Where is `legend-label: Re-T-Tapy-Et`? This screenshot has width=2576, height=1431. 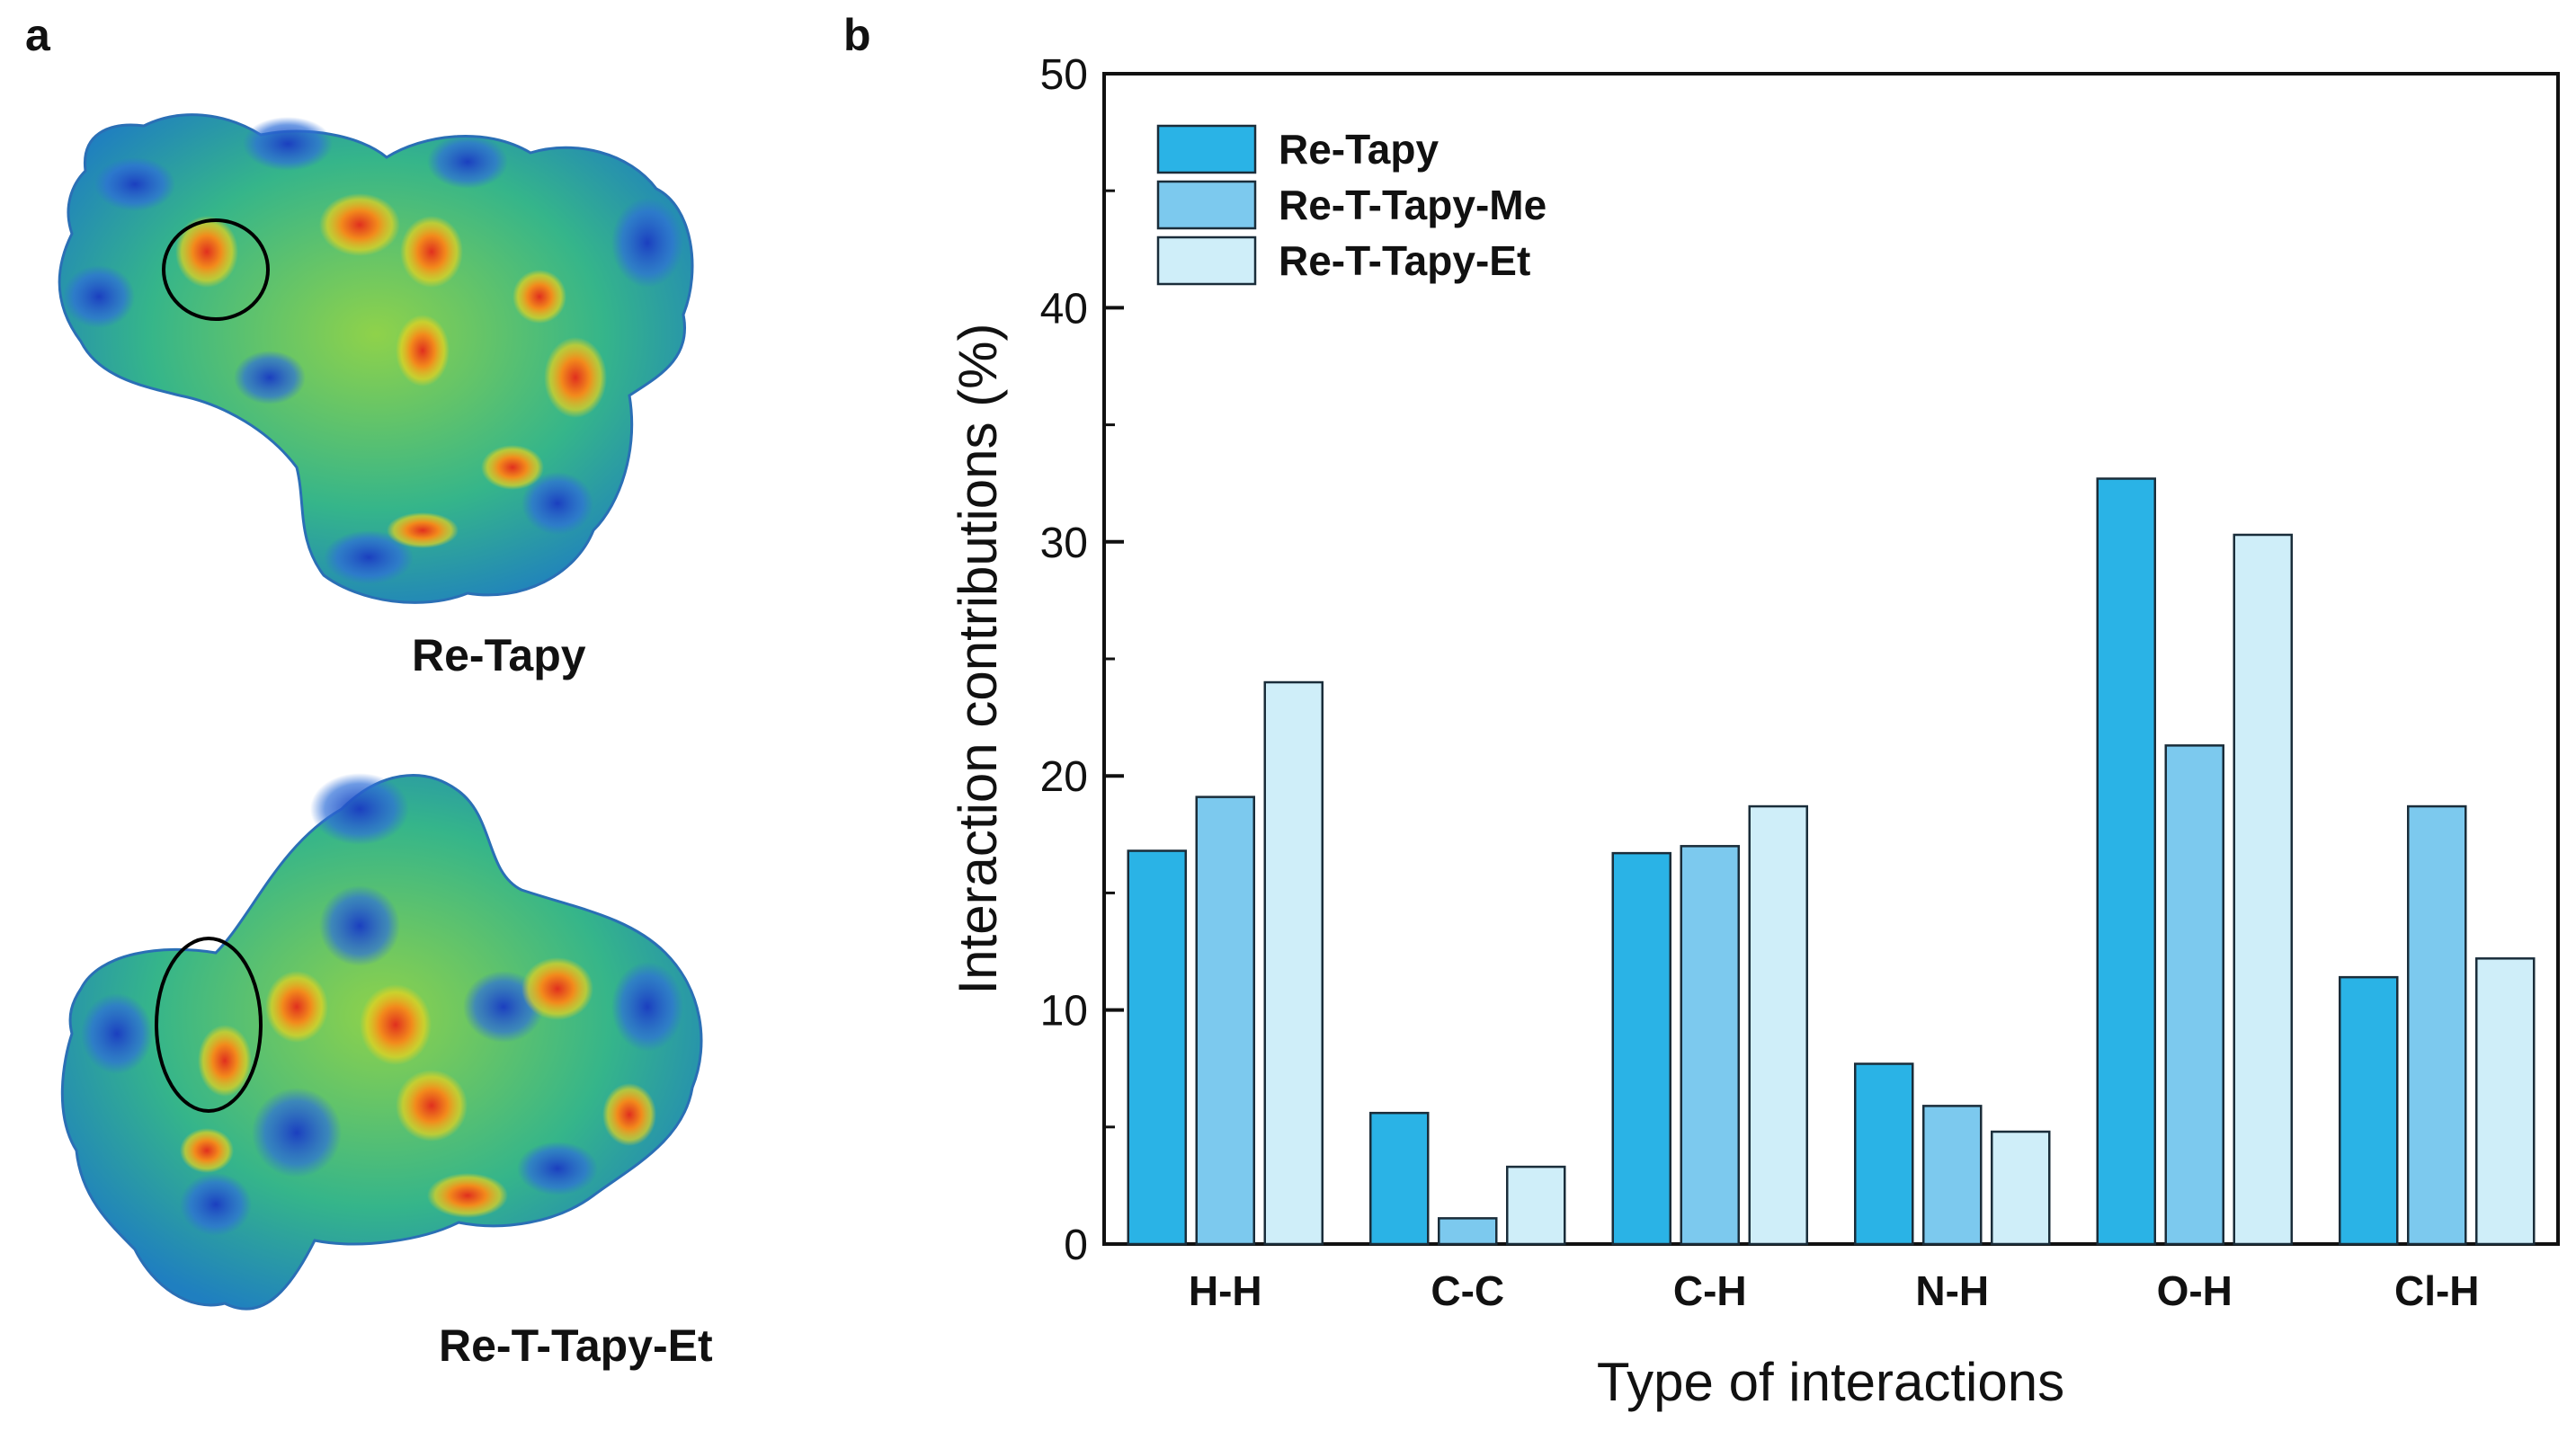 legend-label: Re-T-Tapy-Et is located at coordinates (1404, 260).